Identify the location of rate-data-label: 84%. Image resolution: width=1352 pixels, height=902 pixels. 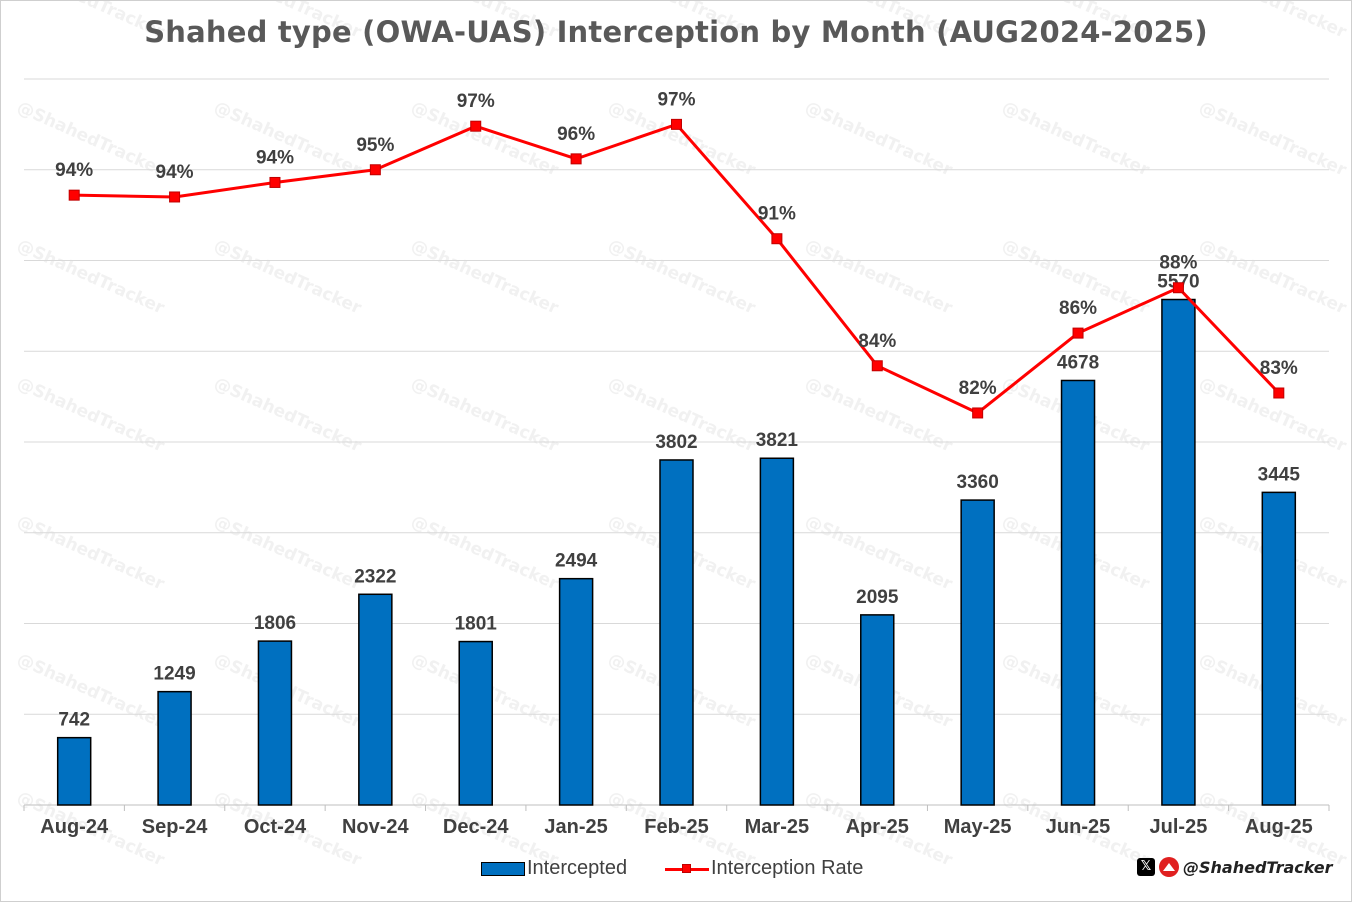
(877, 341).